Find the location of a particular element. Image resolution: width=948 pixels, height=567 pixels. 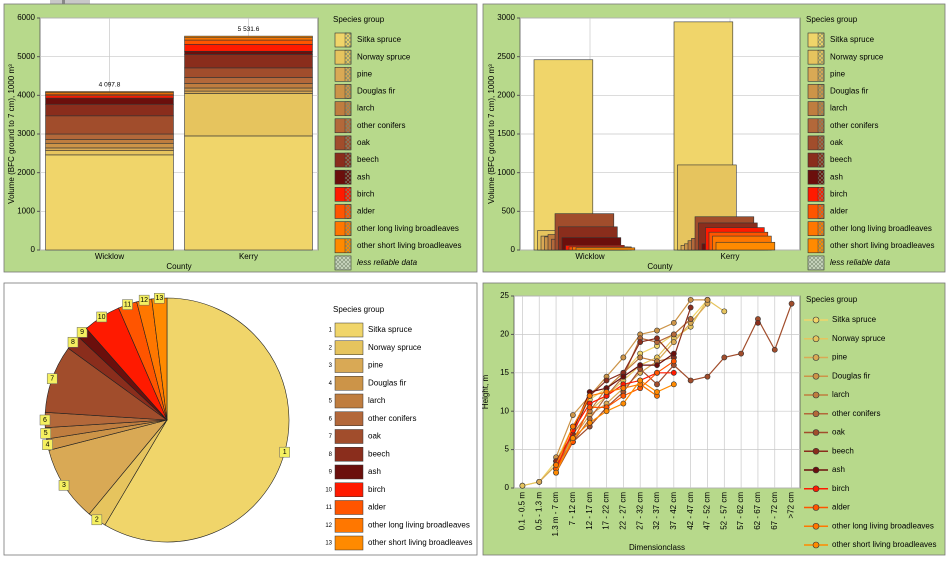

legend-number: 8 is located at coordinates (331, 455).